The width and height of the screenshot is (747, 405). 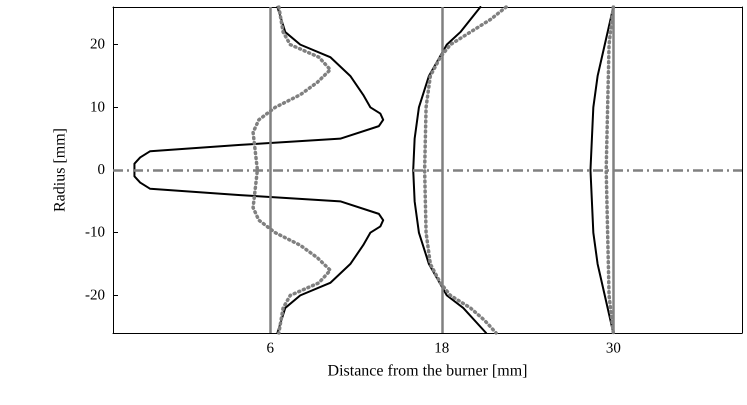 I want to click on x-axis-title: Distance from the burner [mm], so click(x=428, y=371).